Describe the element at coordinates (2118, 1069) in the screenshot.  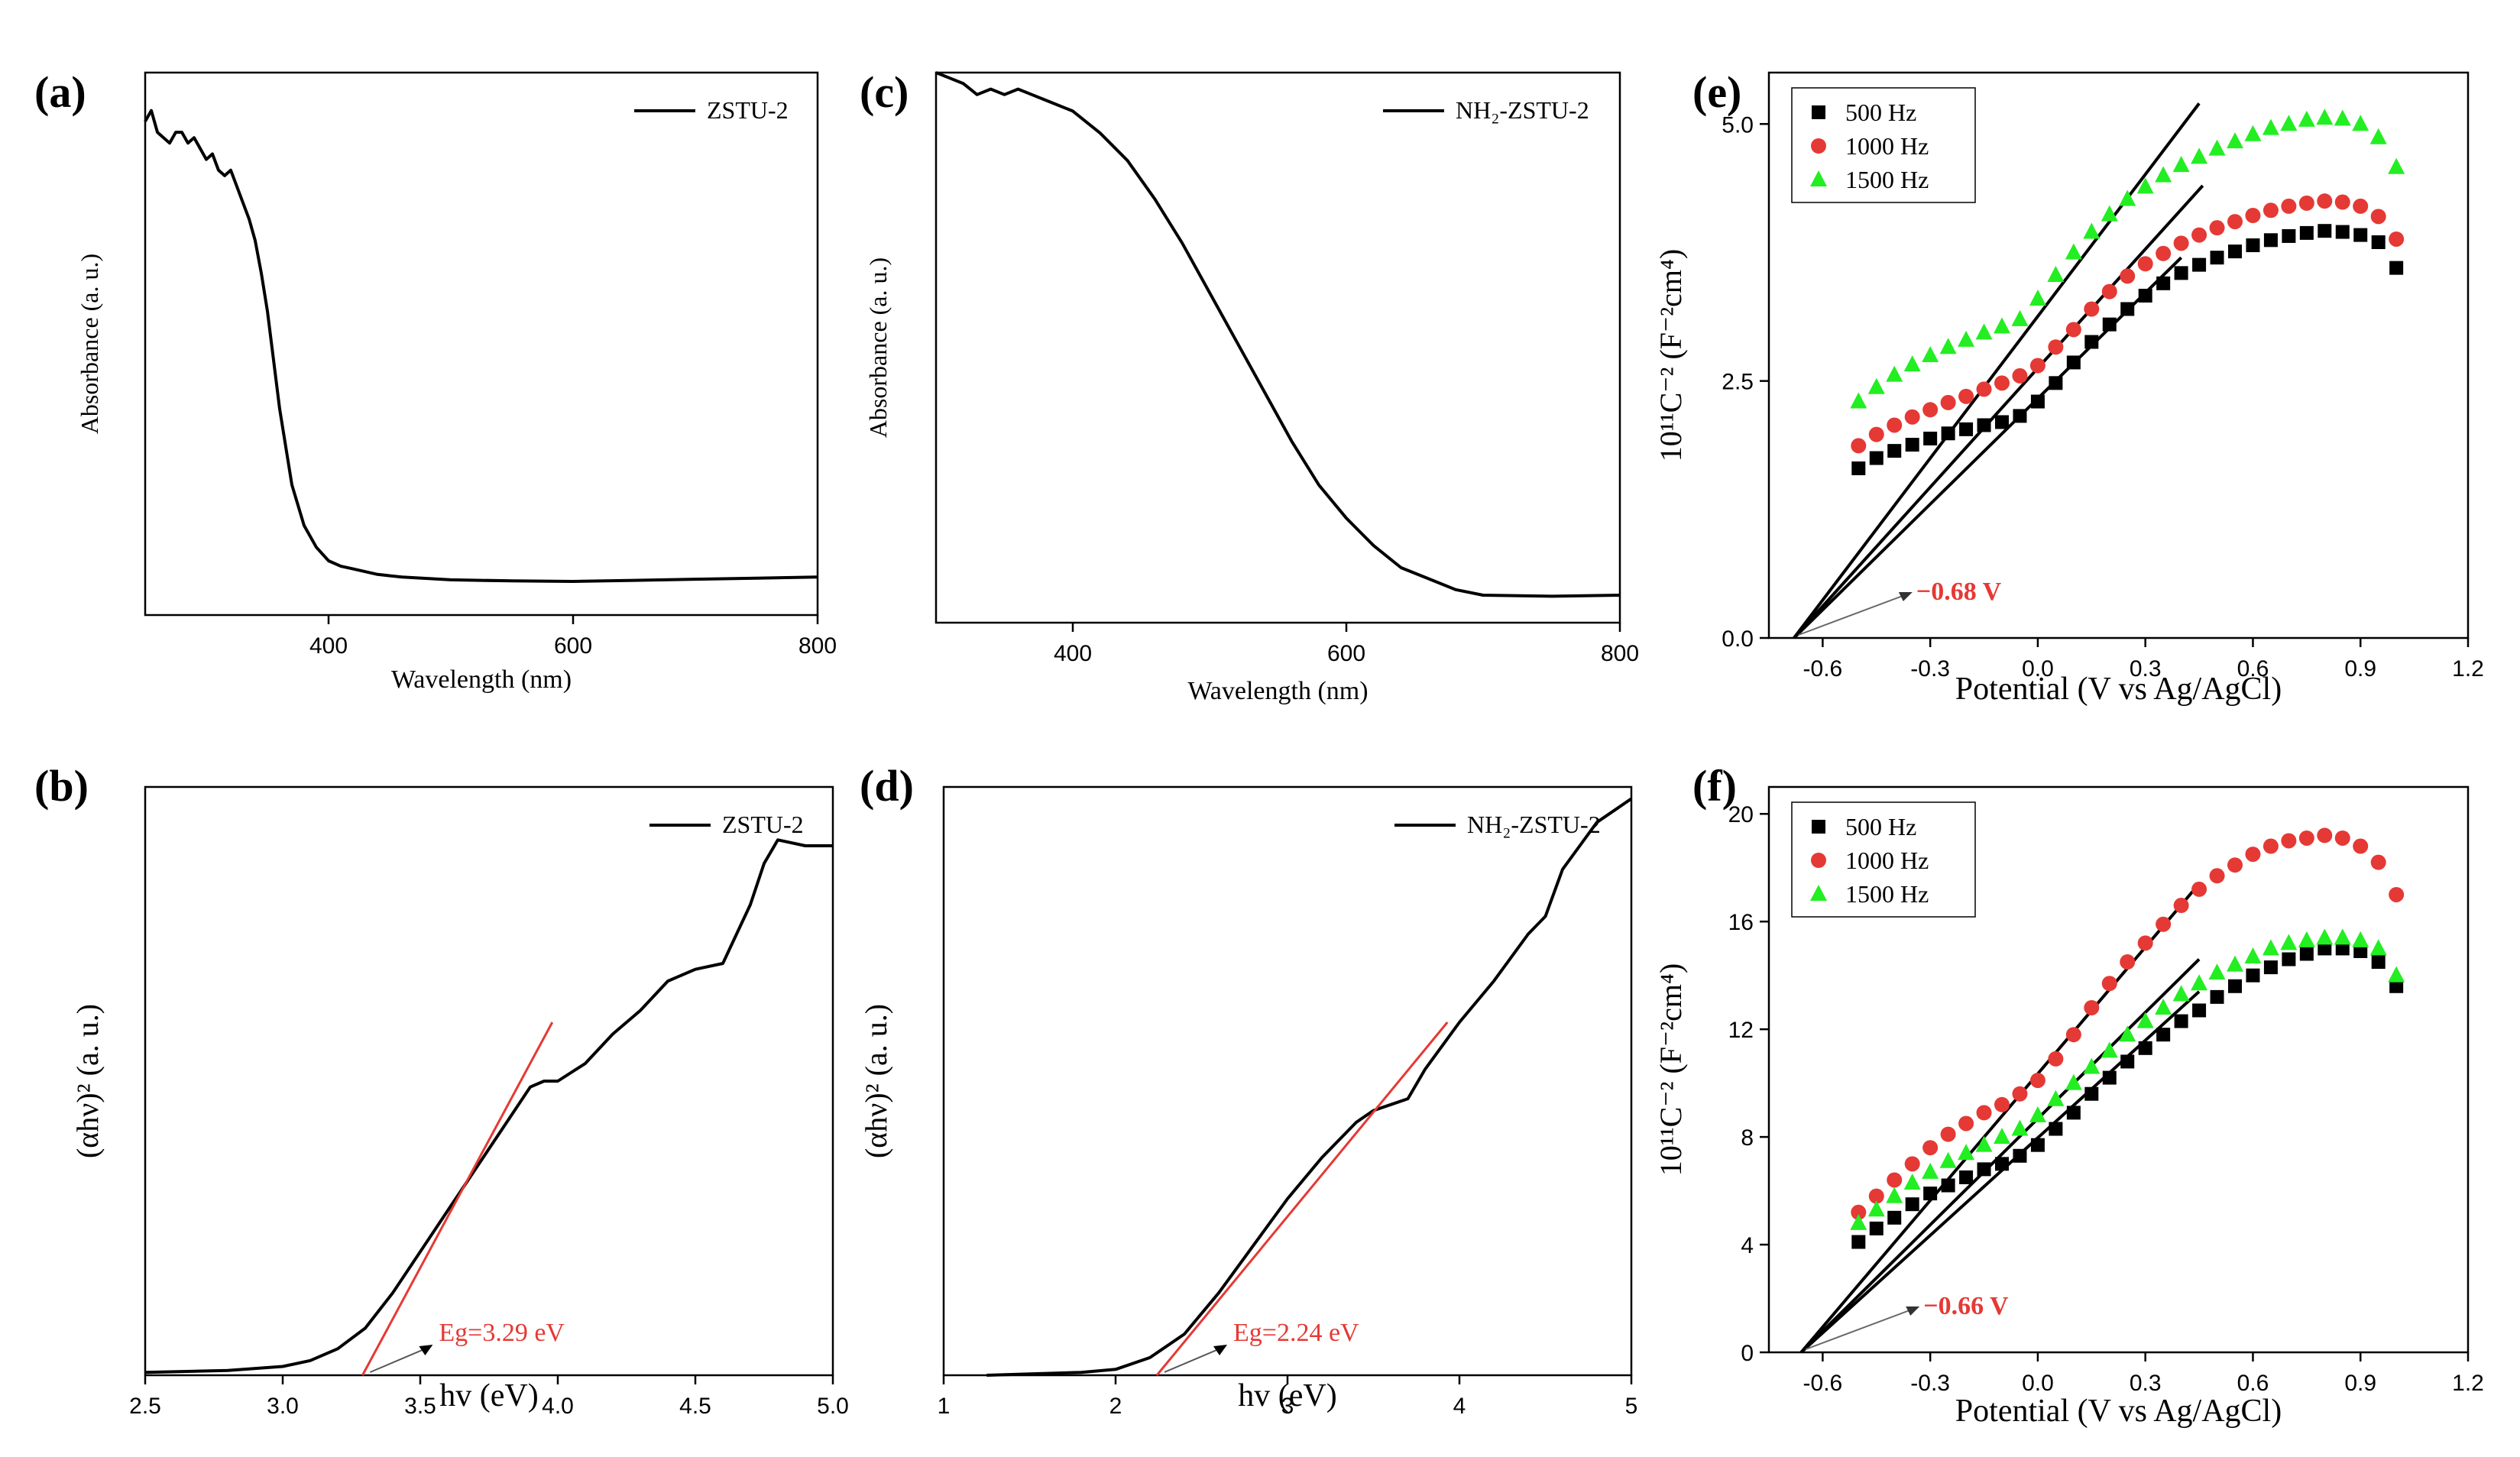
I see `plot-frame-f` at that location.